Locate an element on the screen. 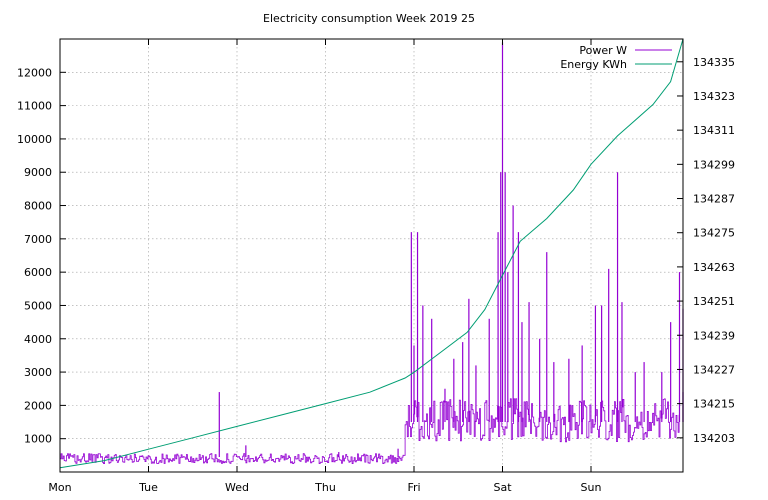 The height and width of the screenshot is (500, 768). legend-label-energy: Energy KWh is located at coordinates (593, 64).